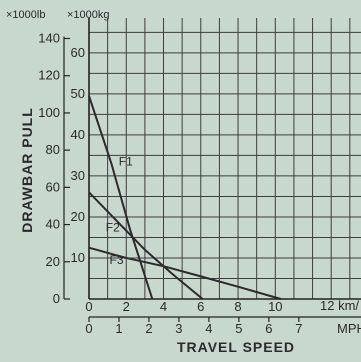 This screenshot has height=362, width=361. What do you see at coordinates (126, 306) in the screenshot?
I see `x-km-tick-label: 2` at bounding box center [126, 306].